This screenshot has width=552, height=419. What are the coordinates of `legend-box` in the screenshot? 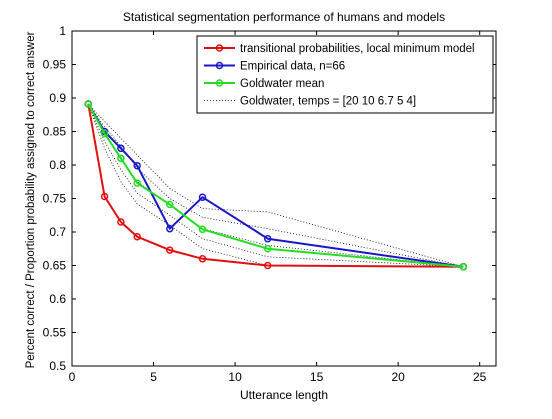 It's located at (345, 74).